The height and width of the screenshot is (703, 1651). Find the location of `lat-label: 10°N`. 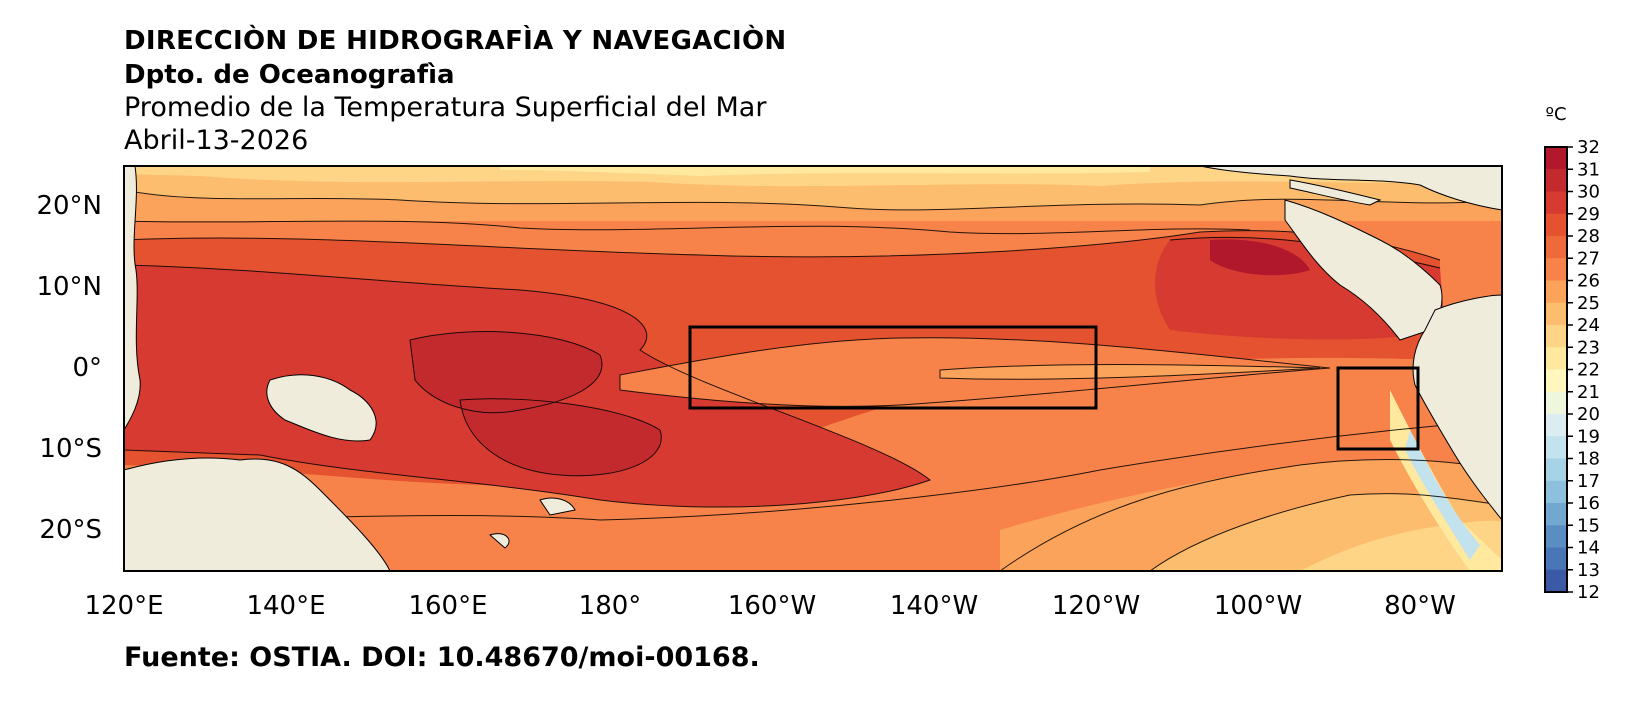

lat-label: 10°N is located at coordinates (69, 287).